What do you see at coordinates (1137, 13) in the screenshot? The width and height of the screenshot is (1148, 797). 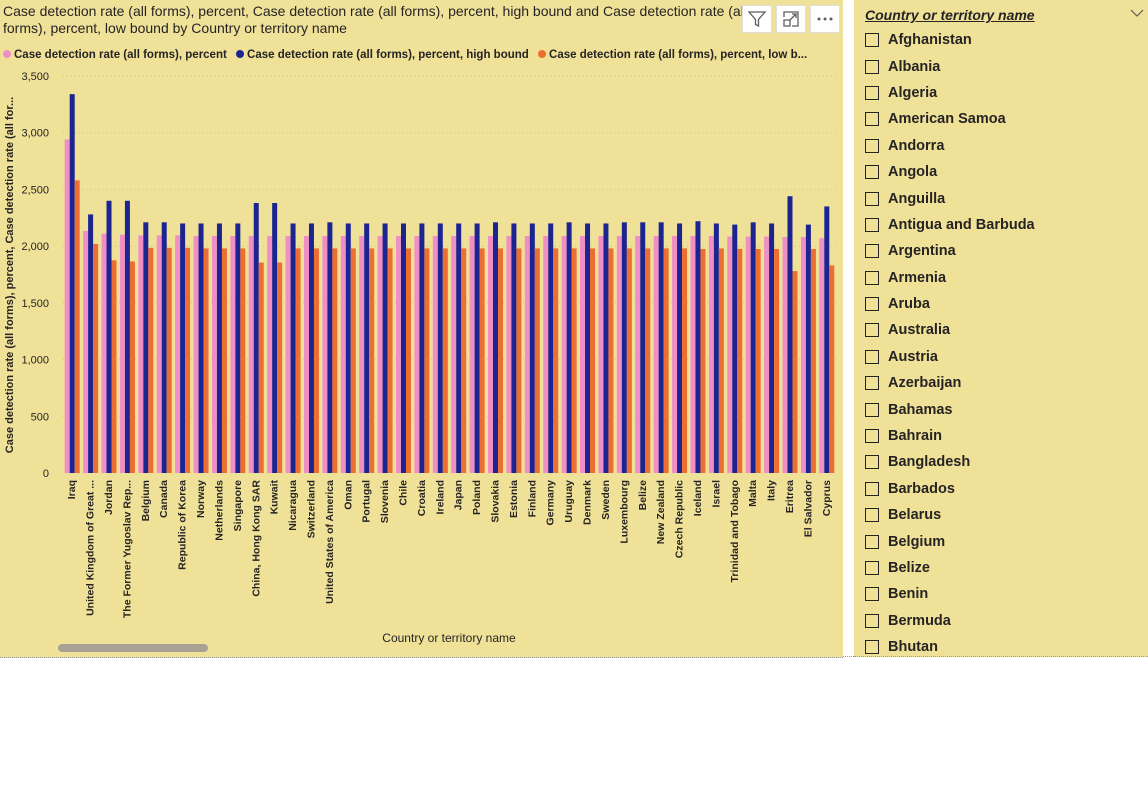 I see `chevron-down-icon` at bounding box center [1137, 13].